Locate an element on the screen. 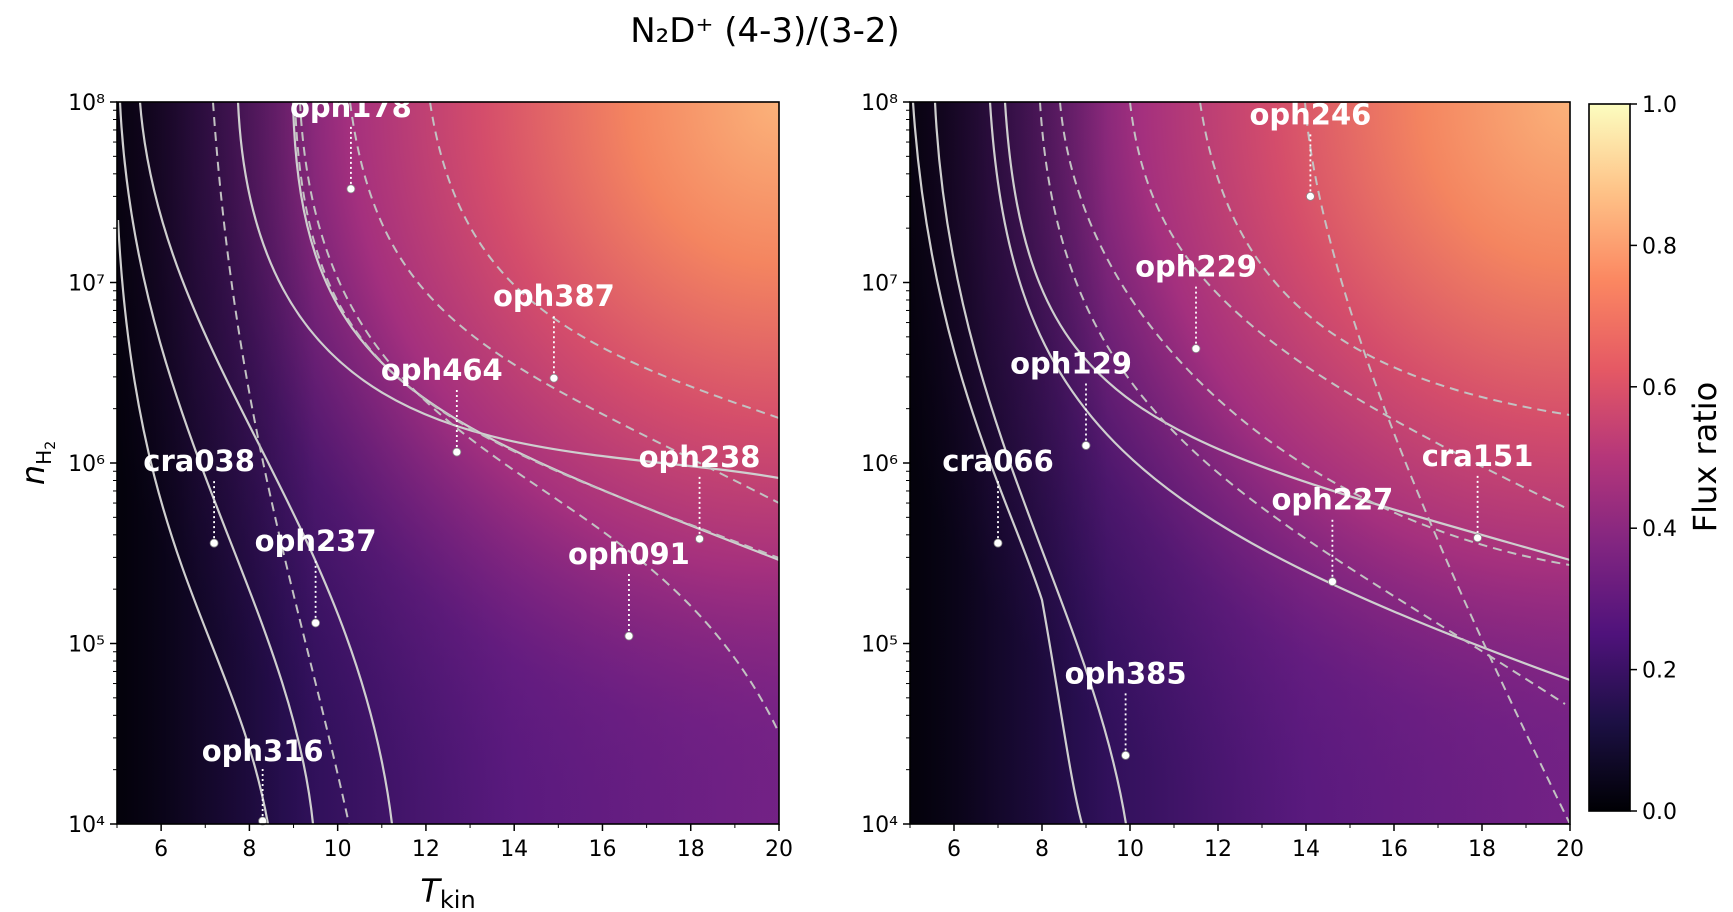  left-x-axis: 6 8 10 12 14 16 18 20 is located at coordinates (454, 843).